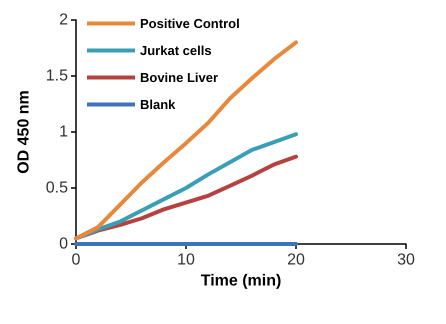 The height and width of the screenshot is (324, 446). Describe the element at coordinates (179, 77) in the screenshot. I see `legend-label: Bovine Liver` at that location.